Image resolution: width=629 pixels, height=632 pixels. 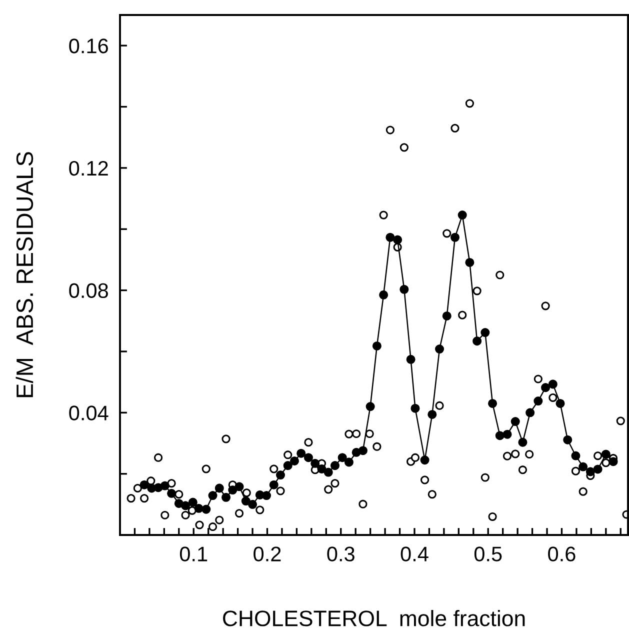 What do you see at coordinates (194, 554) in the screenshot?
I see `x-tick-label: 0.1` at bounding box center [194, 554].